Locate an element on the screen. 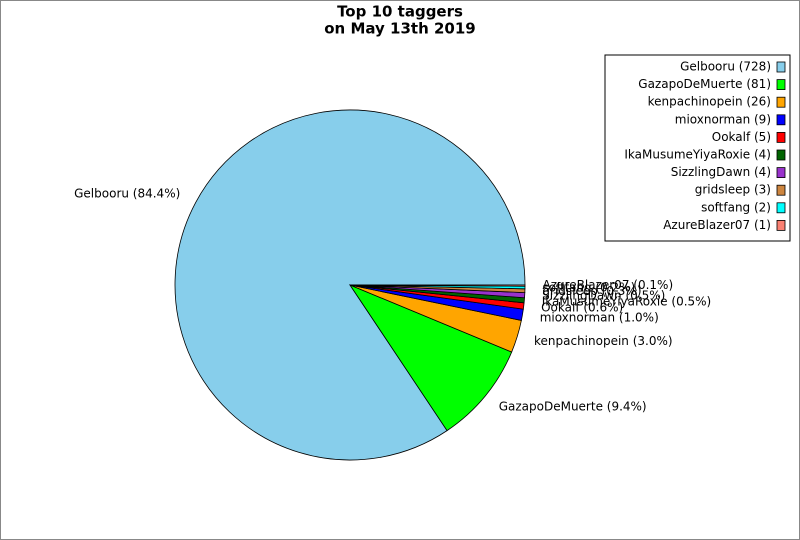 This screenshot has height=540, width=800. slice-label: gridsleep (0.3%) is located at coordinates (591, 291).